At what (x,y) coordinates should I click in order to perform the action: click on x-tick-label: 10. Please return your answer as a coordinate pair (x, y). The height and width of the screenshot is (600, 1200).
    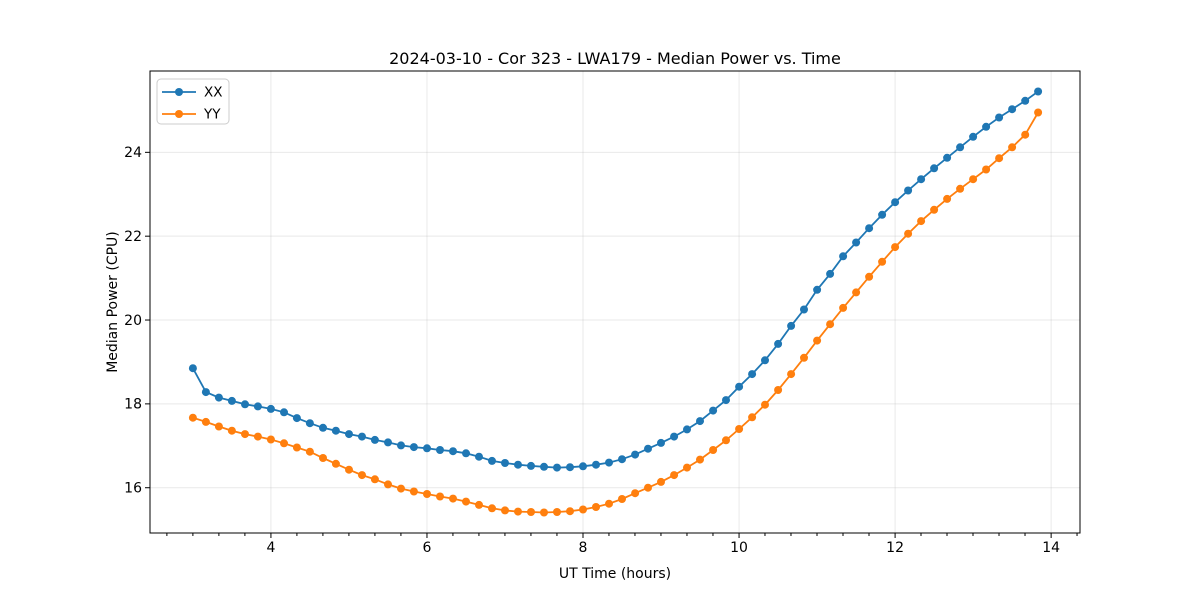
    Looking at the image, I should click on (739, 548).